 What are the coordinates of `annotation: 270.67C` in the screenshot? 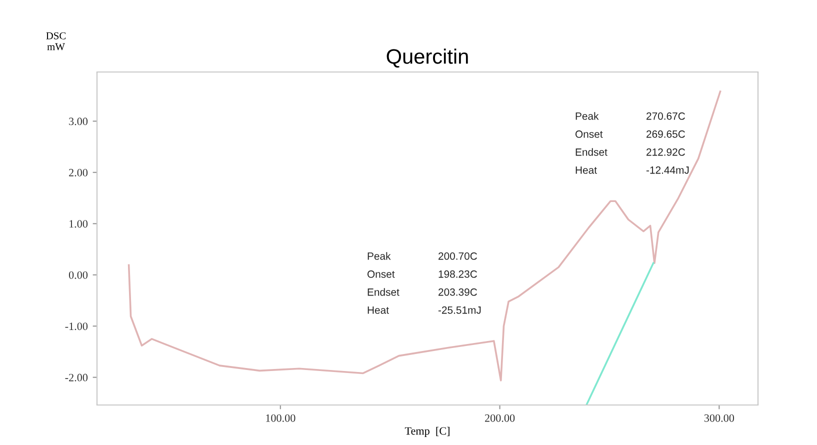 It's located at (665, 116).